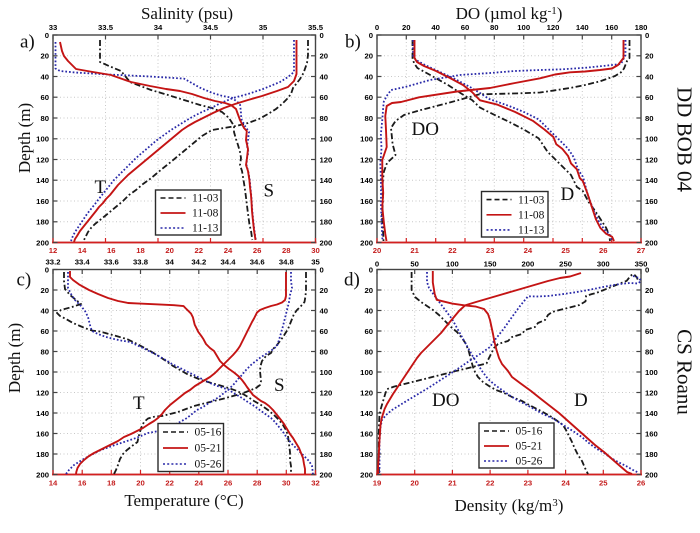 This screenshot has height=533, width=700. Describe the element at coordinates (53, 483) in the screenshot. I see `svg-text: 14` at that location.